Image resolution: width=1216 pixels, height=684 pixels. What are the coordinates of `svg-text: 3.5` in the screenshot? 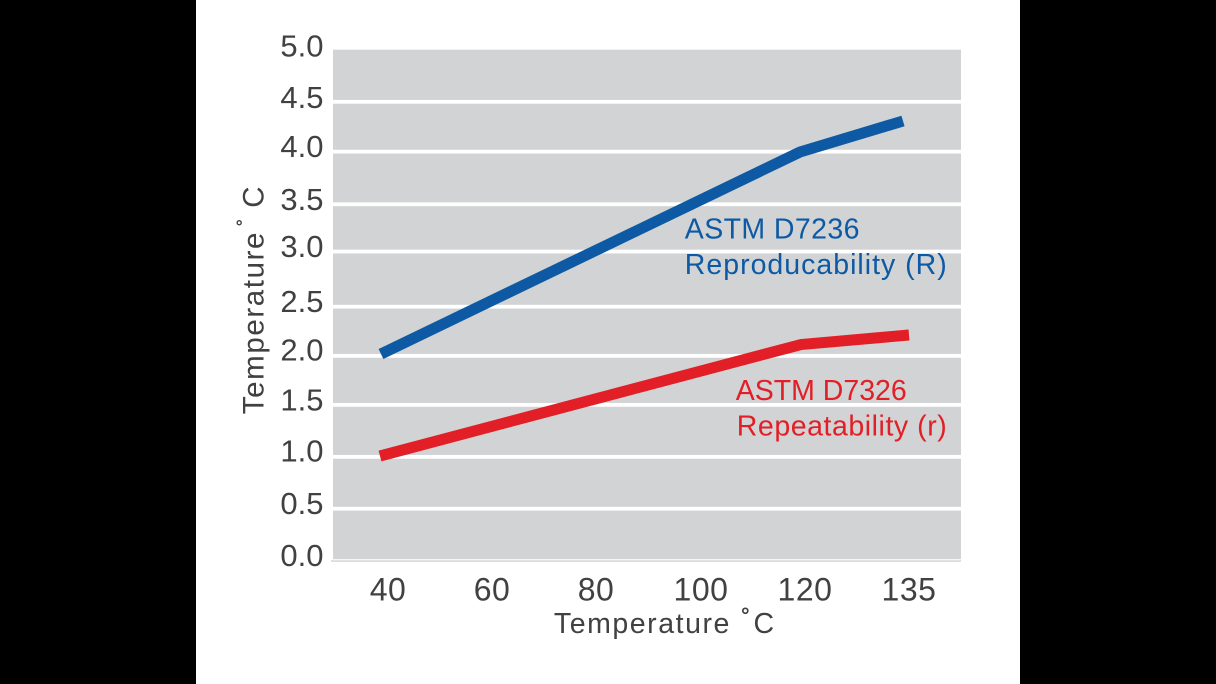 It's located at (301, 199).